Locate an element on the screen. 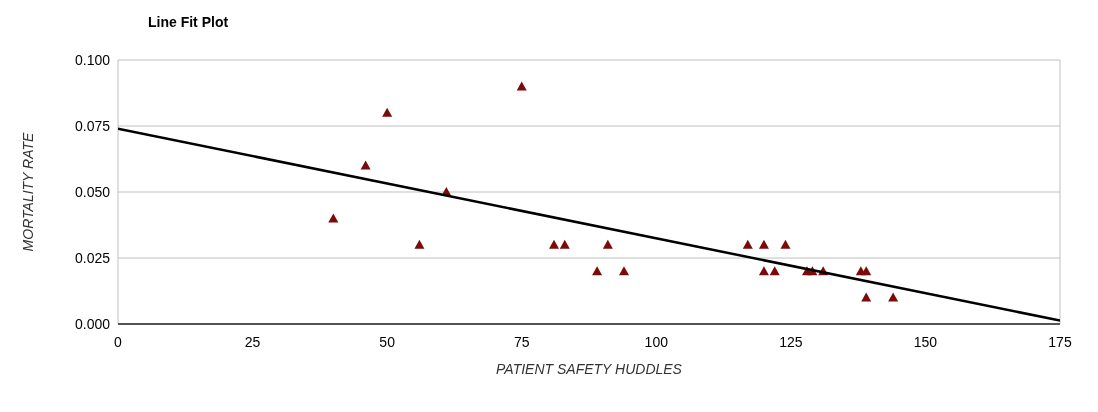 Image resolution: width=1098 pixels, height=412 pixels. chart-title: Line Fit Plot is located at coordinates (188, 22).